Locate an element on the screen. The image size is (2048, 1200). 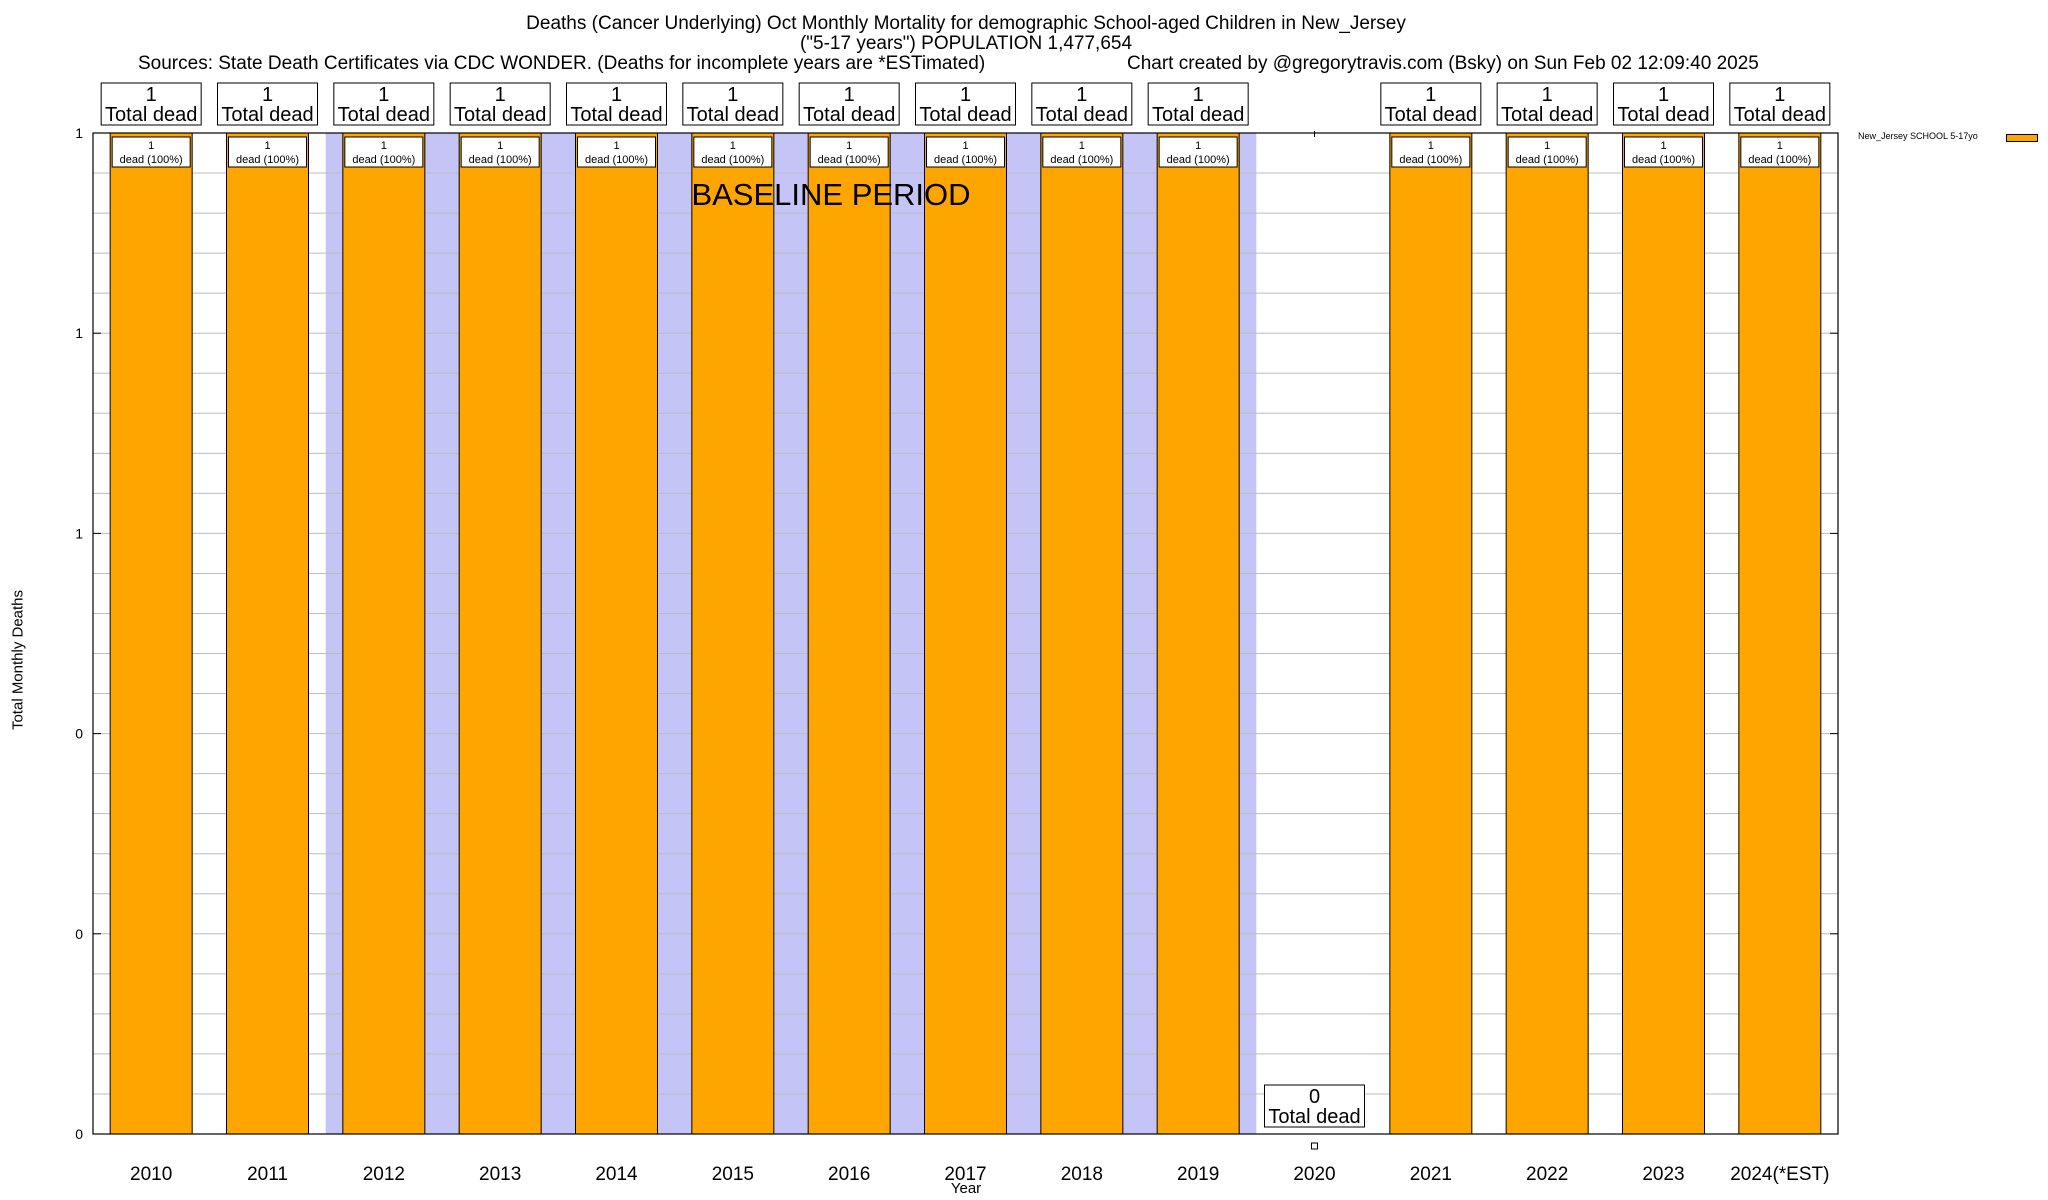
x-tick-label: 2021 is located at coordinates (1431, 1174).